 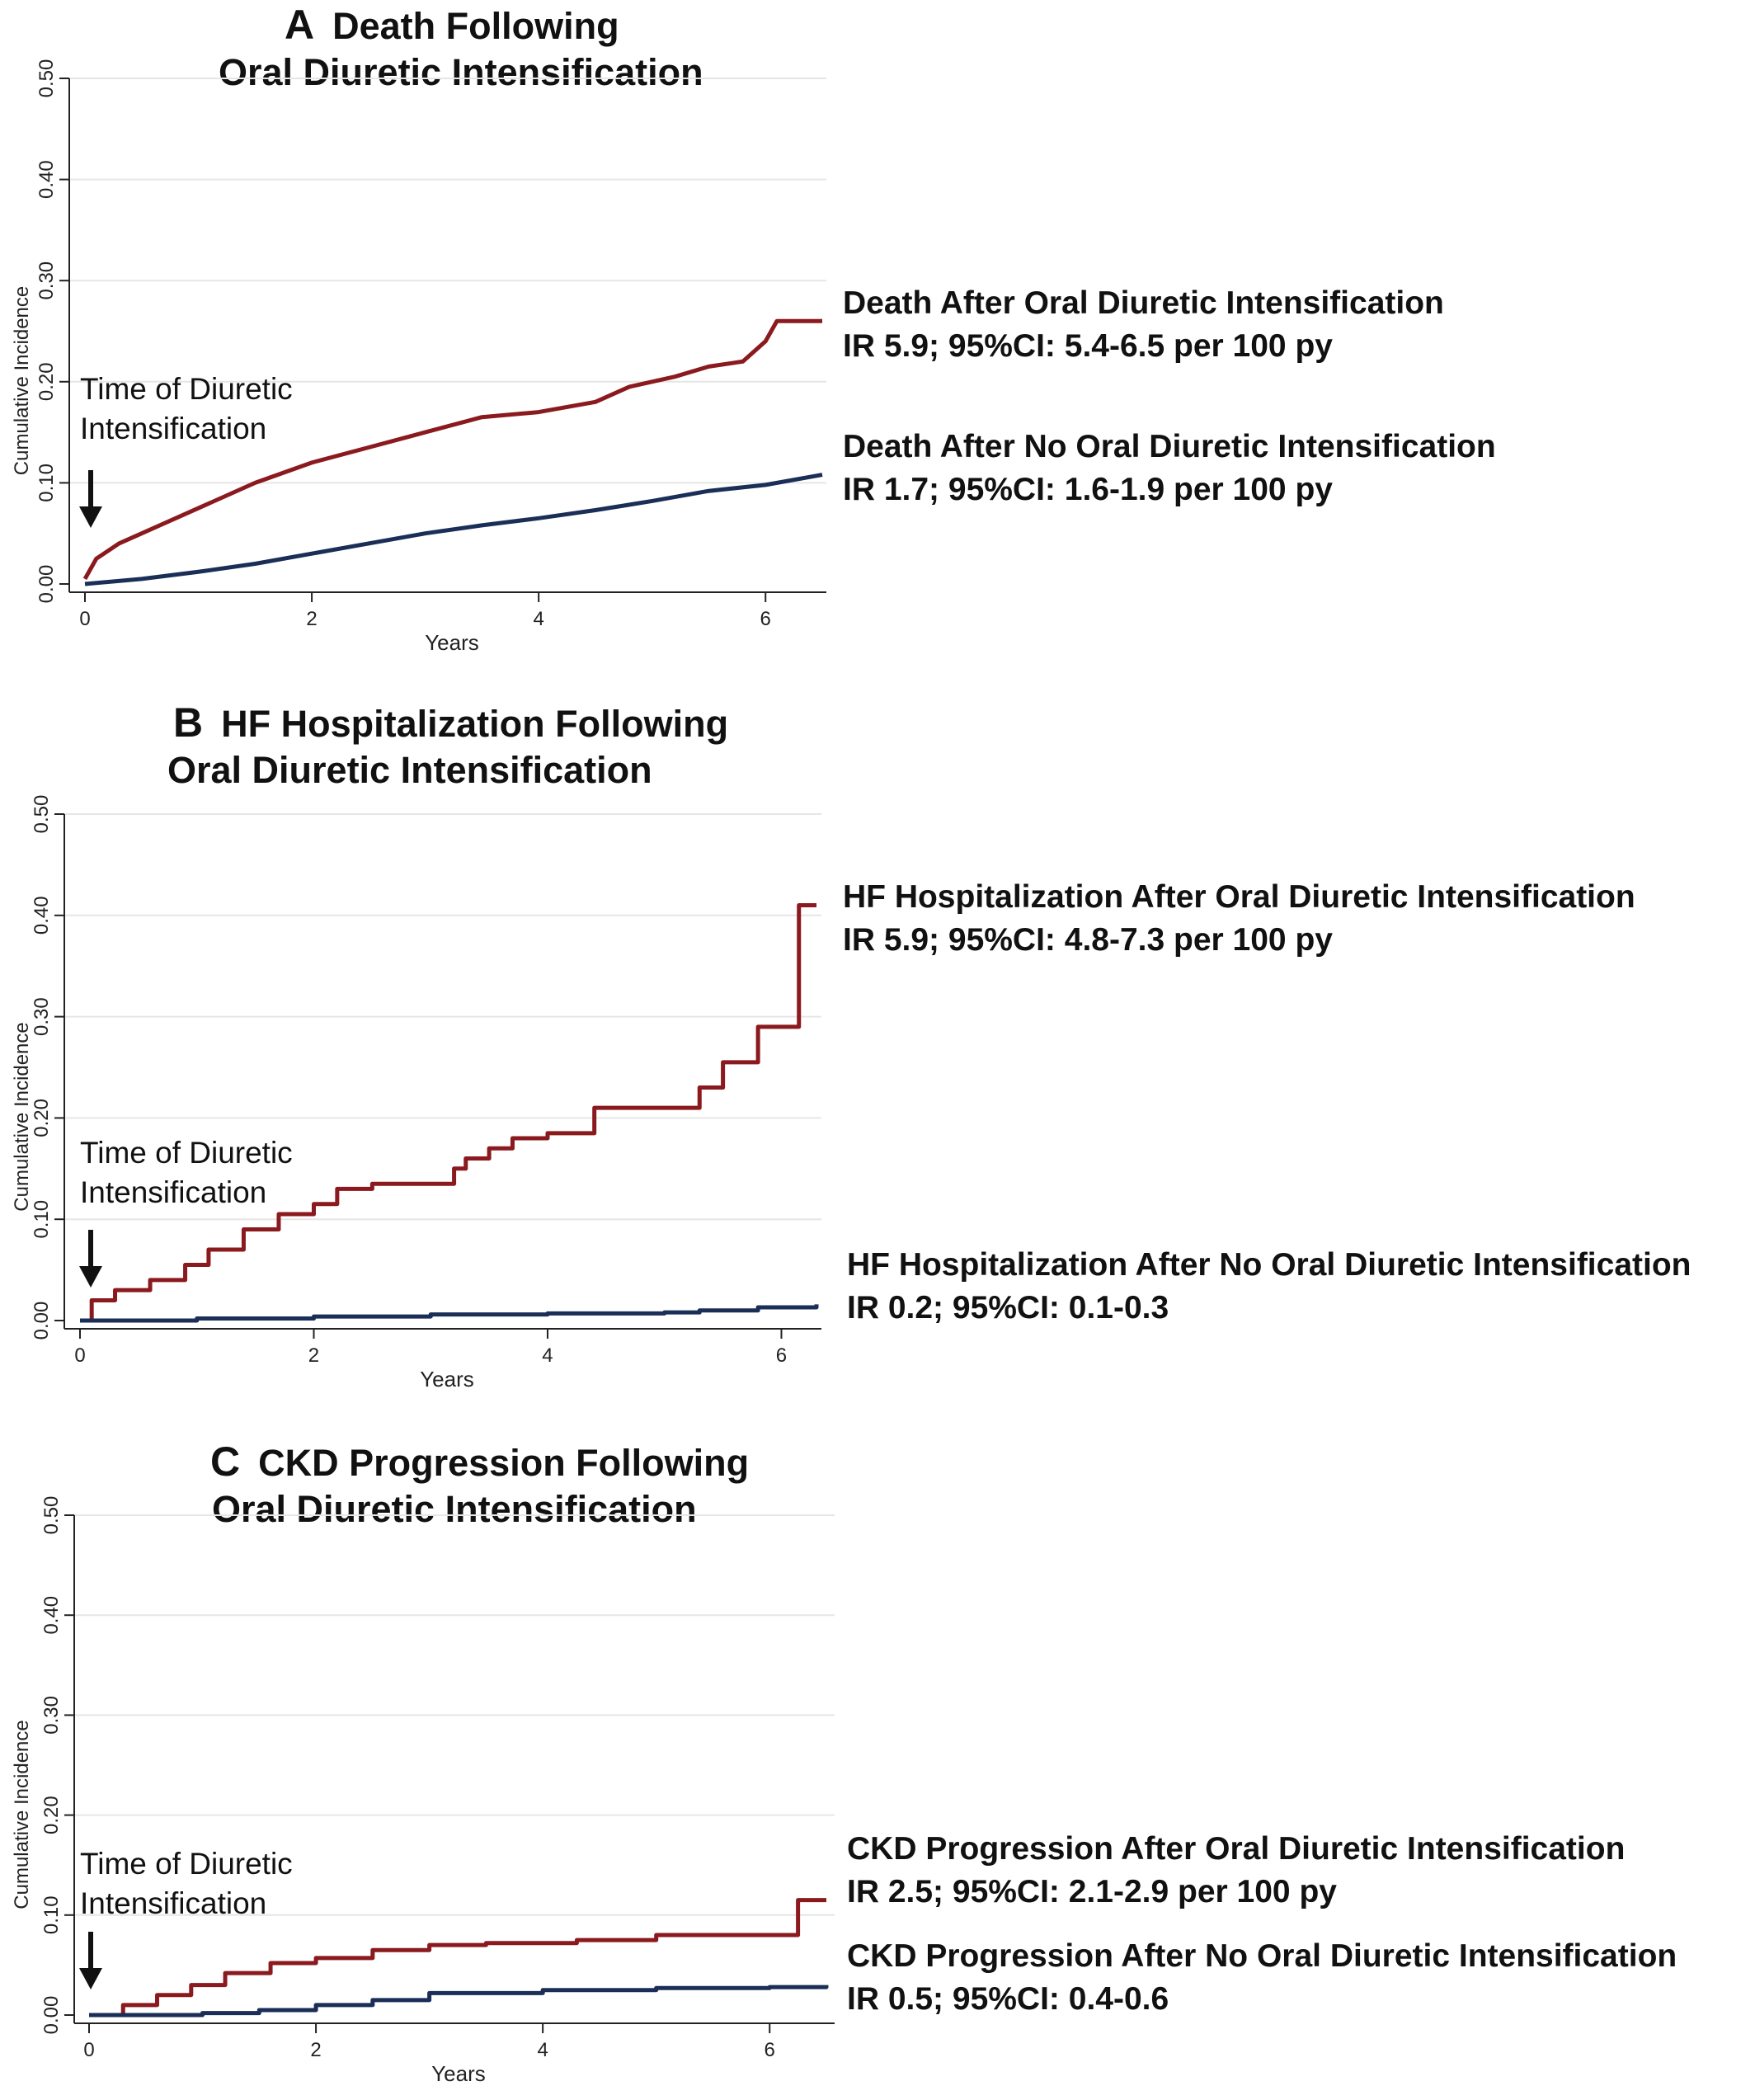 I want to click on panel-title: A Death Following, so click(x=452, y=25).